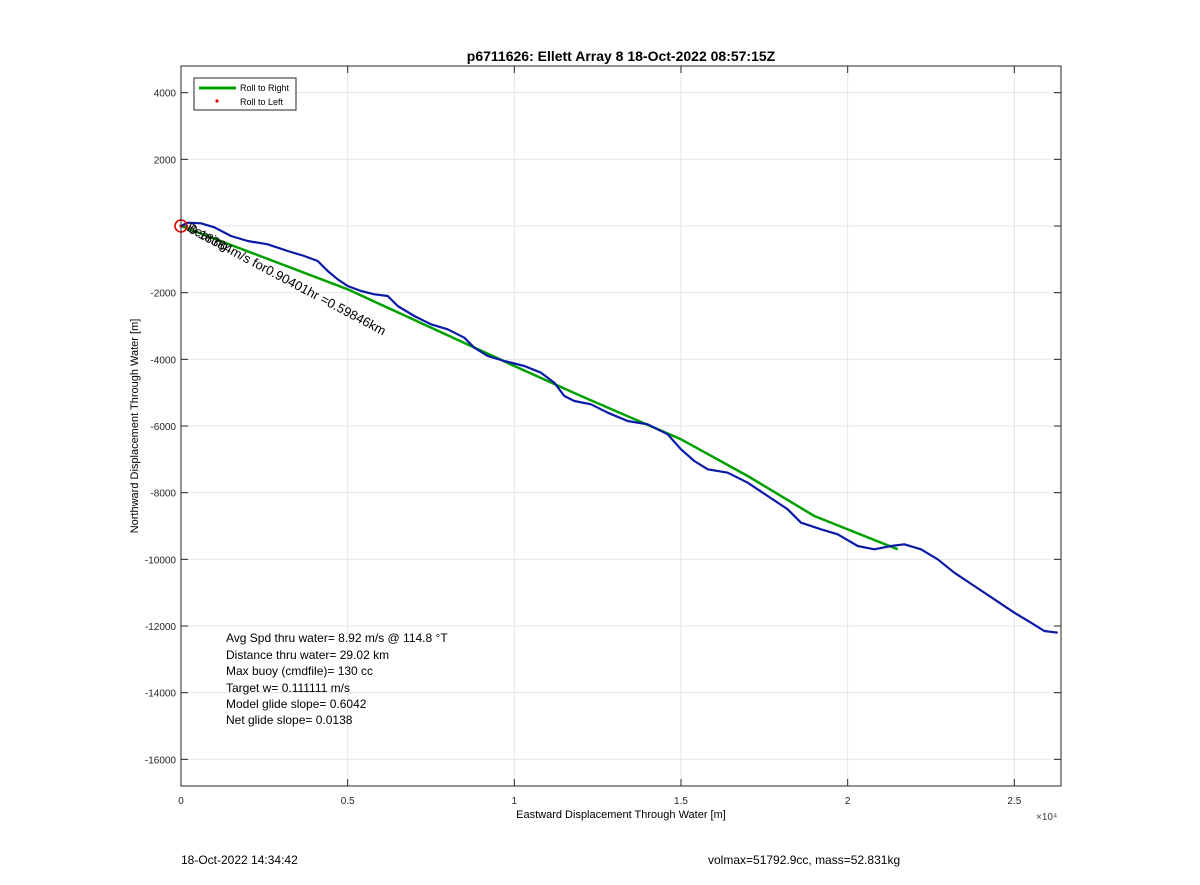 The height and width of the screenshot is (885, 1200). Describe the element at coordinates (299, 671) in the screenshot. I see `stat-max-buoy: Max buoy (cmdfile)= 130 cc` at that location.